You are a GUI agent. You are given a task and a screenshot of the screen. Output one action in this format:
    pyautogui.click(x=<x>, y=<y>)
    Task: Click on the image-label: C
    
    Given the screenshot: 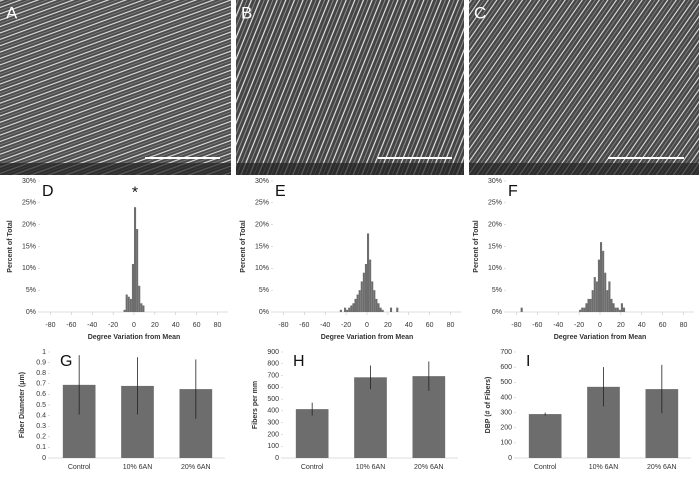 What is the action you would take?
    pyautogui.click(x=480, y=12)
    